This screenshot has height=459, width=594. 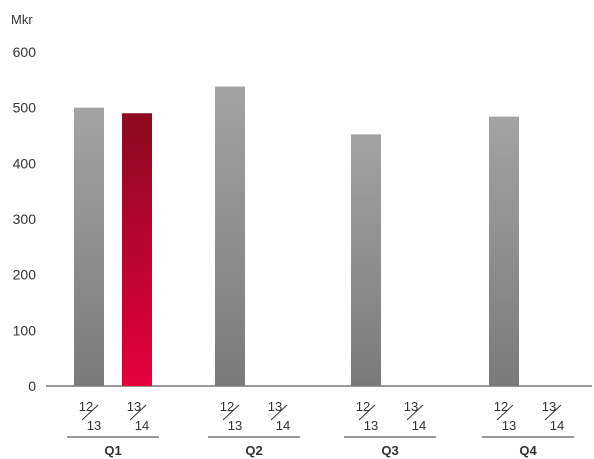 I want to click on unit-label: Mkr, so click(x=22, y=19).